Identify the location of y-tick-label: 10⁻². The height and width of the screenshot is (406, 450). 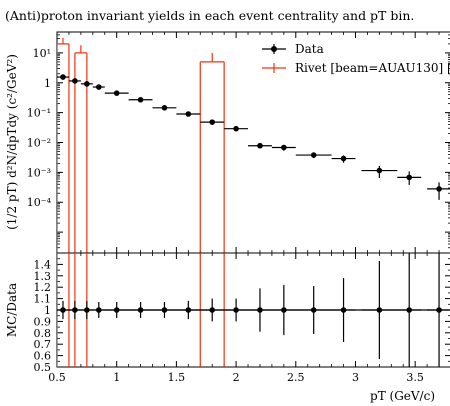
(39, 143).